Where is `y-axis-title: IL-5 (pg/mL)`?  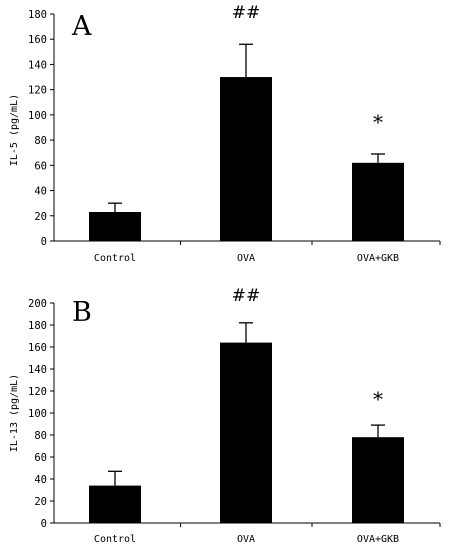 y-axis-title: IL-5 (pg/mL) is located at coordinates (14, 130).